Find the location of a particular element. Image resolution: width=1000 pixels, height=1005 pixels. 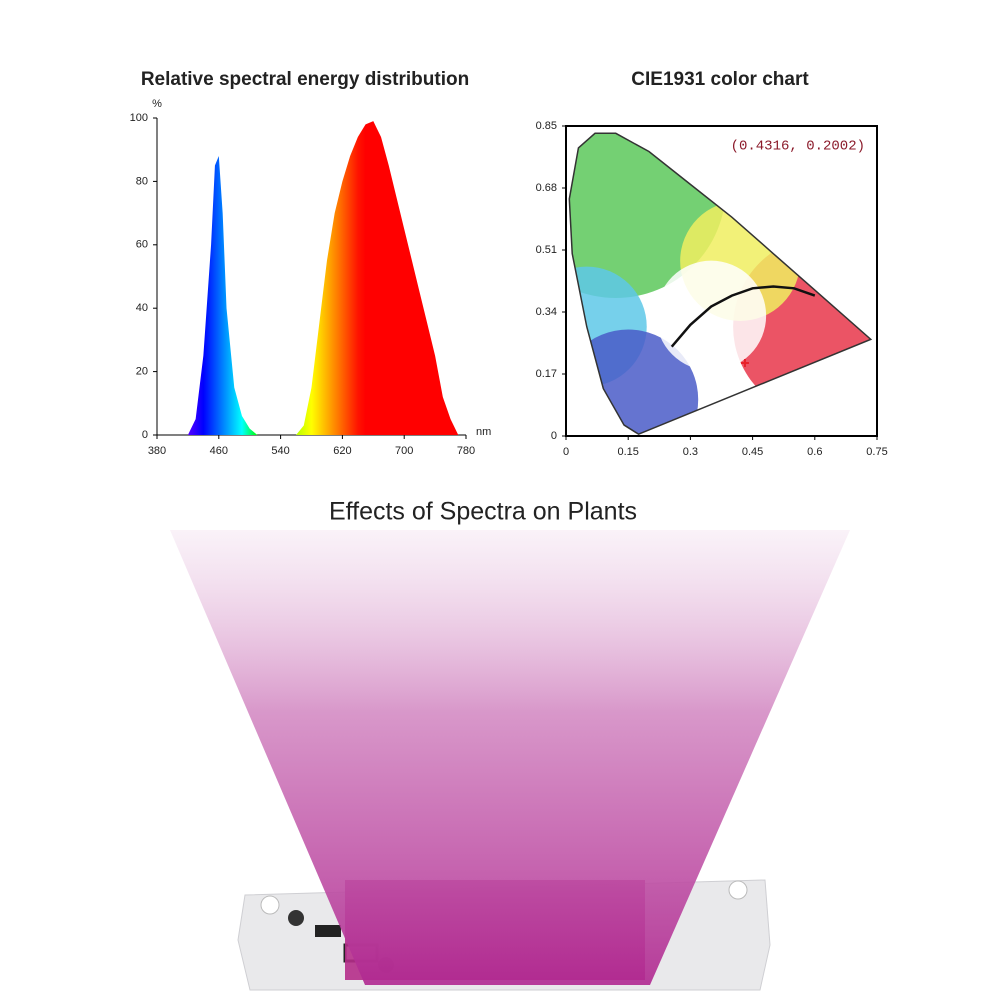

chart-title: Relative spectral energy distribution is located at coordinates (305, 79).